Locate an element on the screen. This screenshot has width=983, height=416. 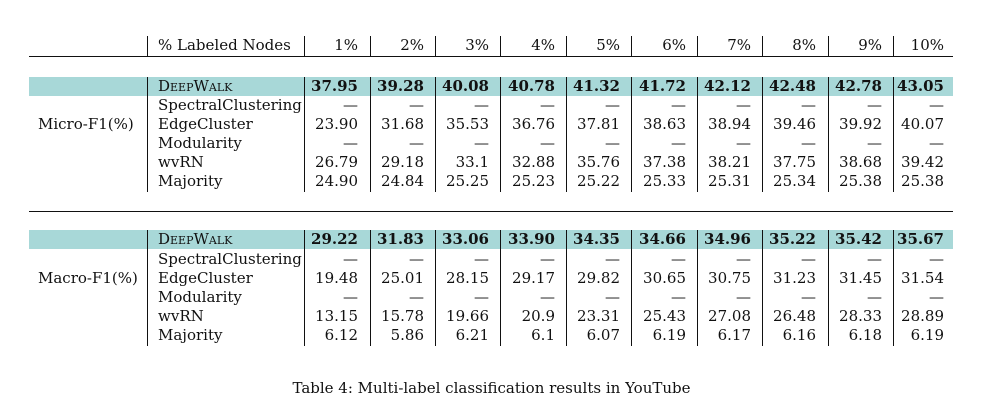
column-header: 3% is located at coordinates (477, 45).